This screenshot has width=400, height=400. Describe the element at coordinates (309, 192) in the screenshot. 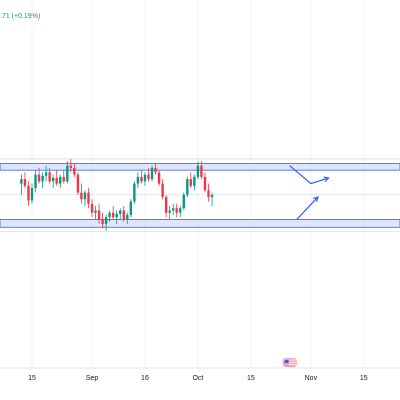

I see `projection-arrows` at that location.